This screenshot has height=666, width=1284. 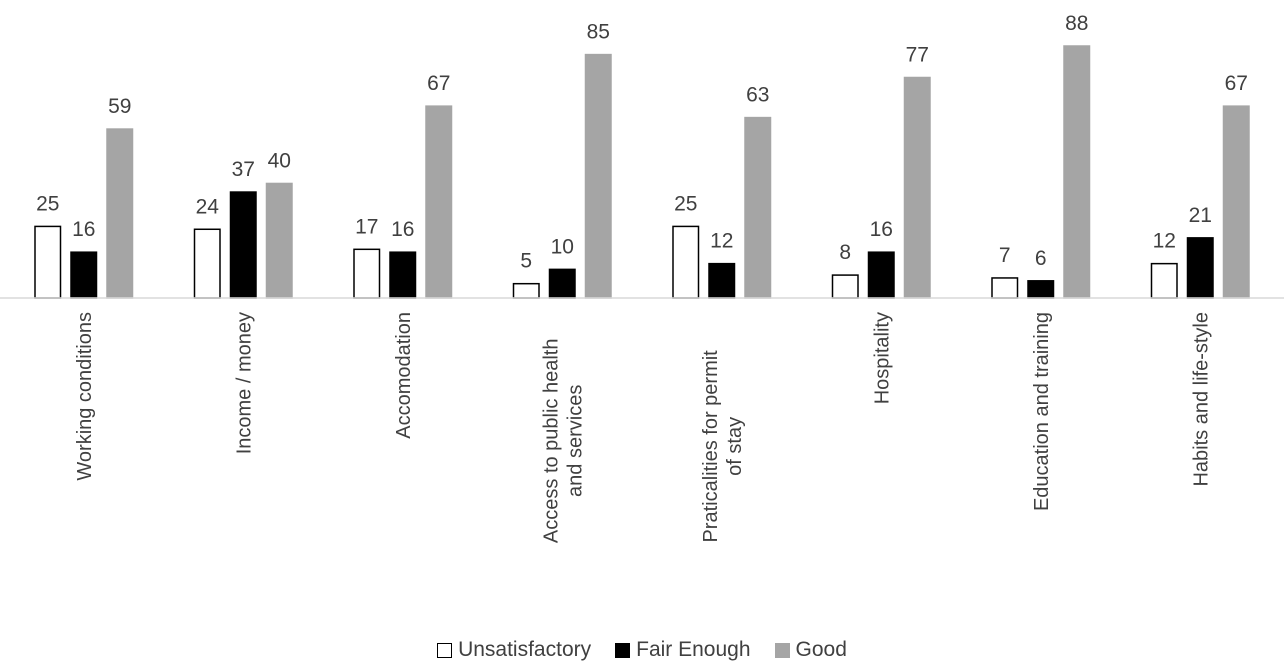 I want to click on value-label-fair-enough-habits-and-life-style: 21, so click(x=1200, y=215).